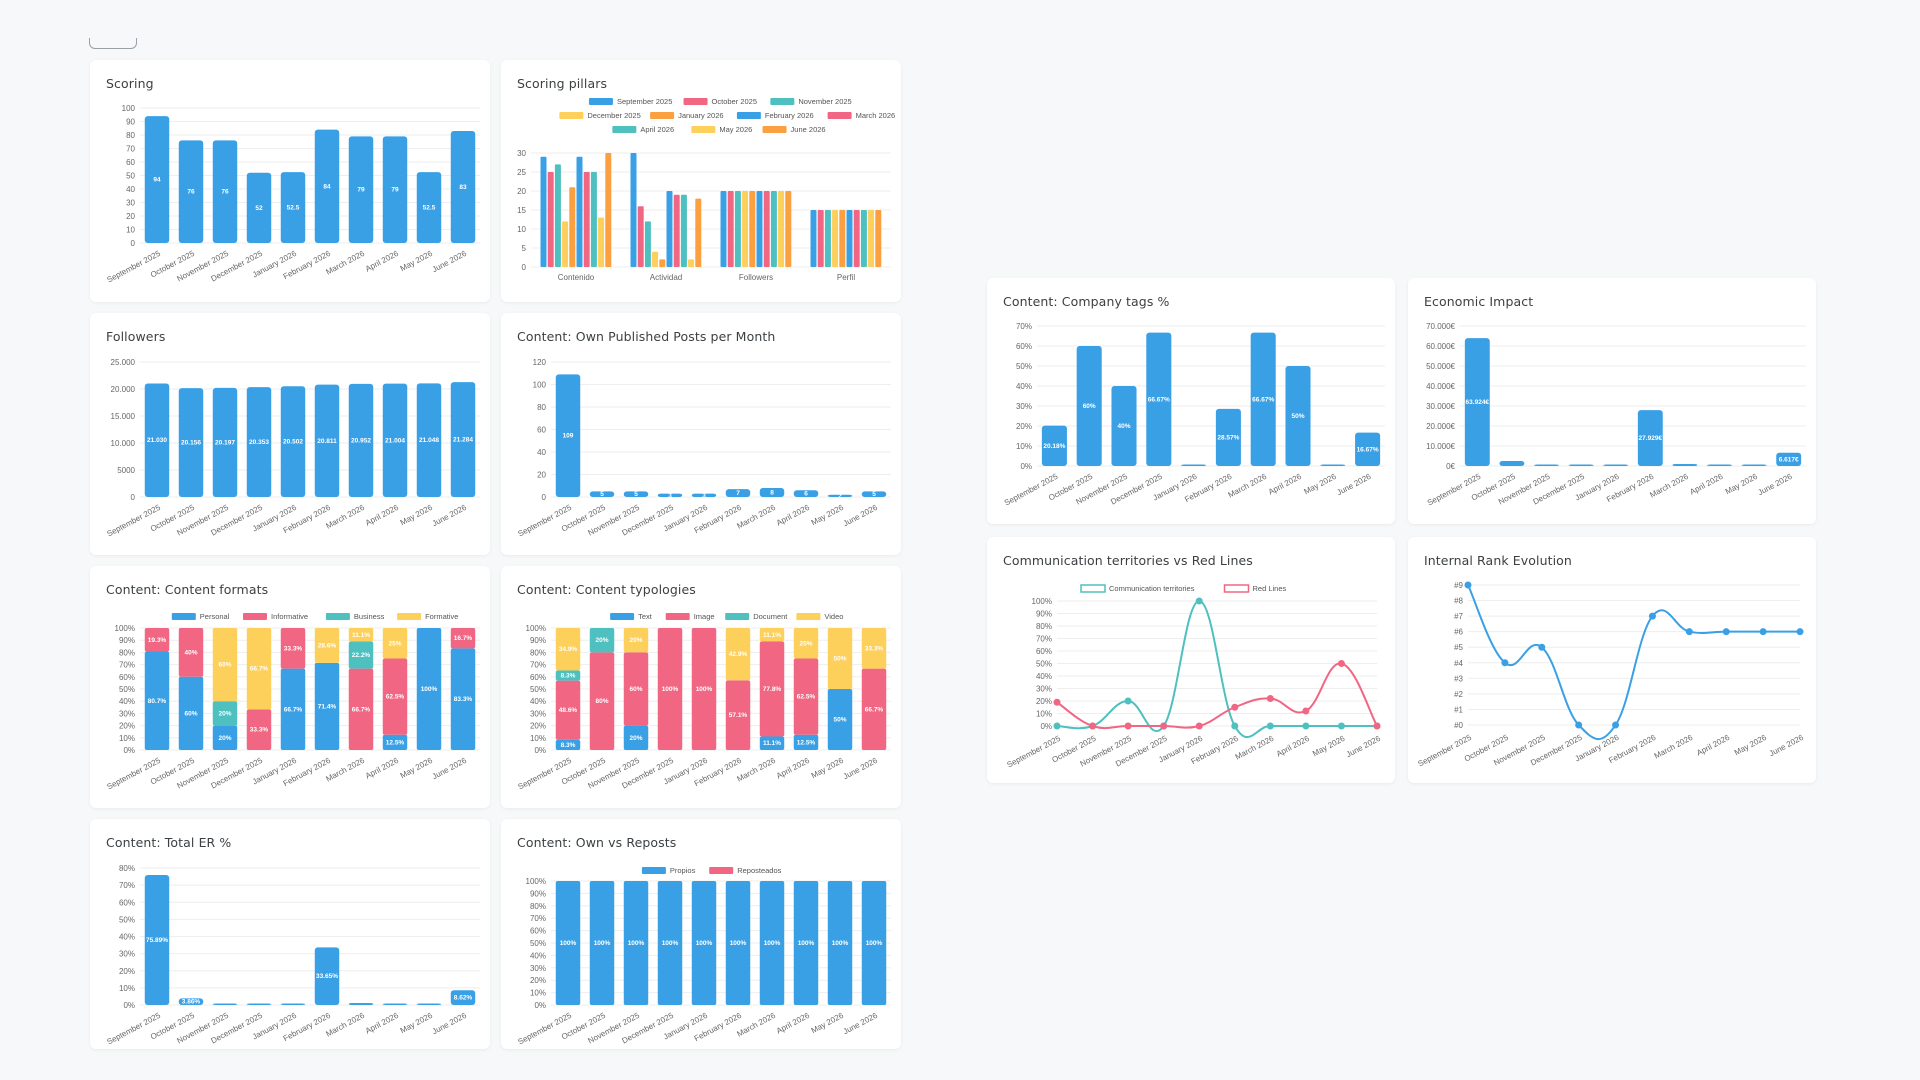  Describe the element at coordinates (259, 208) in the screenshot. I see `bar-value-label: 52` at that location.